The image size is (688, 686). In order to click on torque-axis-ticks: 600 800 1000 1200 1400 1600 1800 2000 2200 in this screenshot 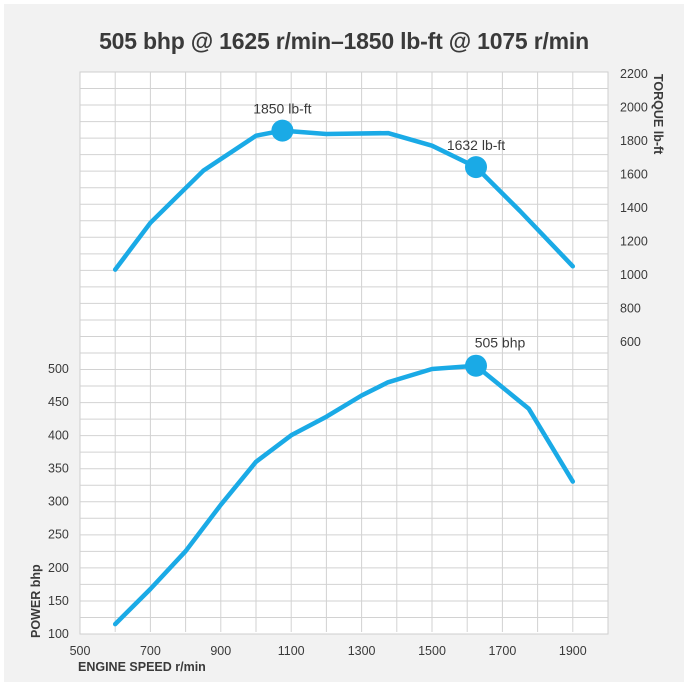, I will do `click(634, 208)`.